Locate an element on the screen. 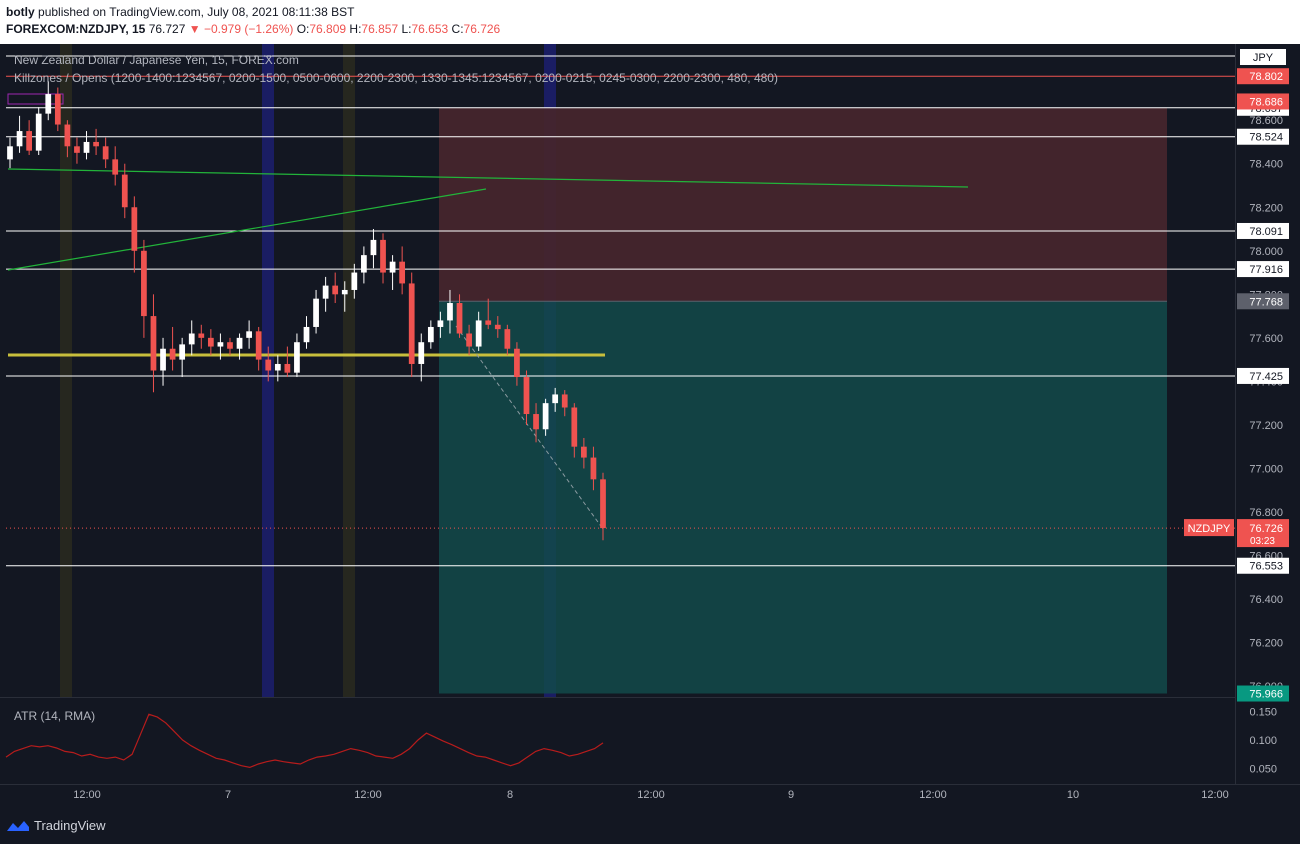 The image size is (1300, 844). level-tag: 76.553 is located at coordinates (1266, 567).